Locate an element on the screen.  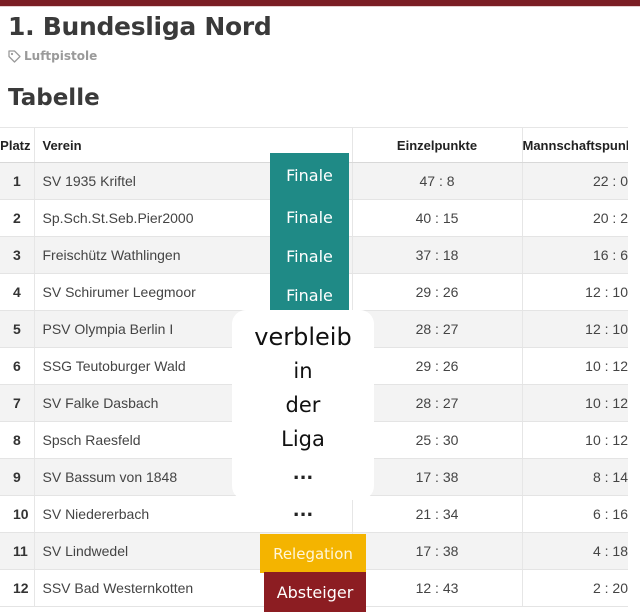
cell-platz: 9 is located at coordinates (17, 477).